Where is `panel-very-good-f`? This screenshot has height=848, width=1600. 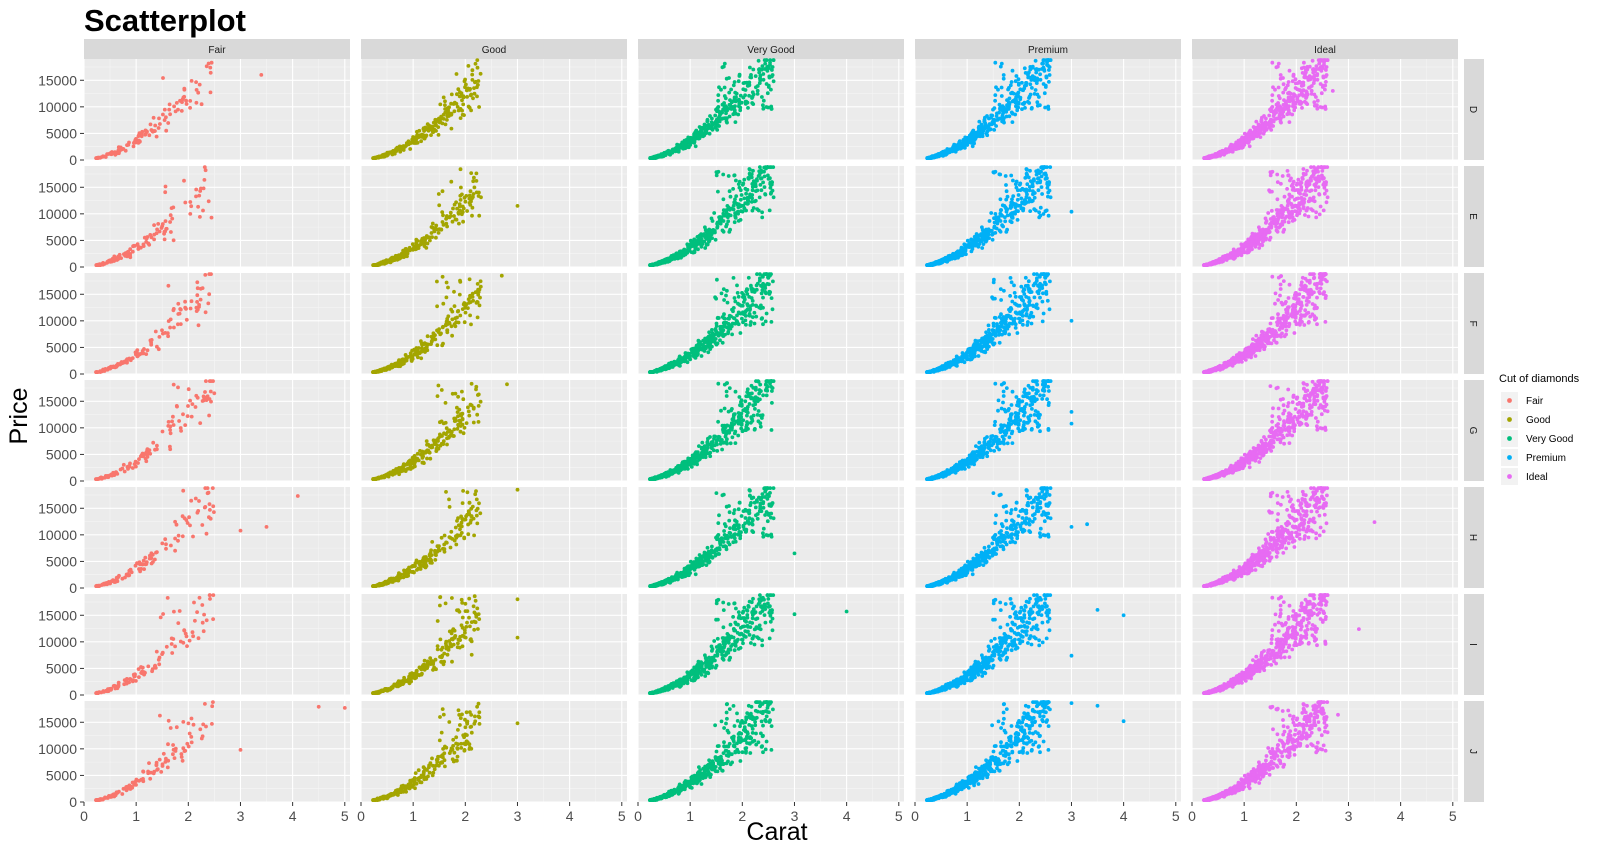 panel-very-good-f is located at coordinates (770, 323).